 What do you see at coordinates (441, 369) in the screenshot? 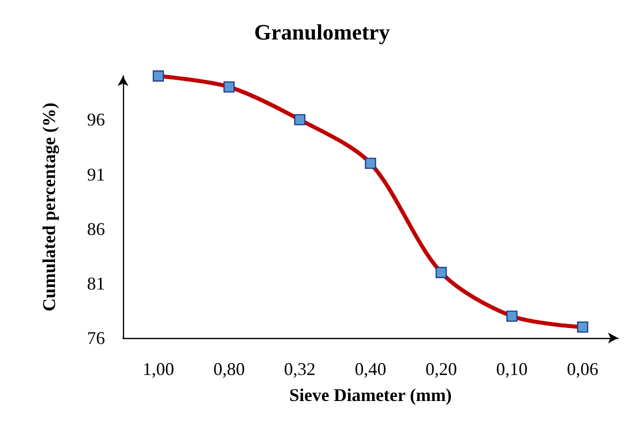
I see `x-tick-label: 0,20` at bounding box center [441, 369].